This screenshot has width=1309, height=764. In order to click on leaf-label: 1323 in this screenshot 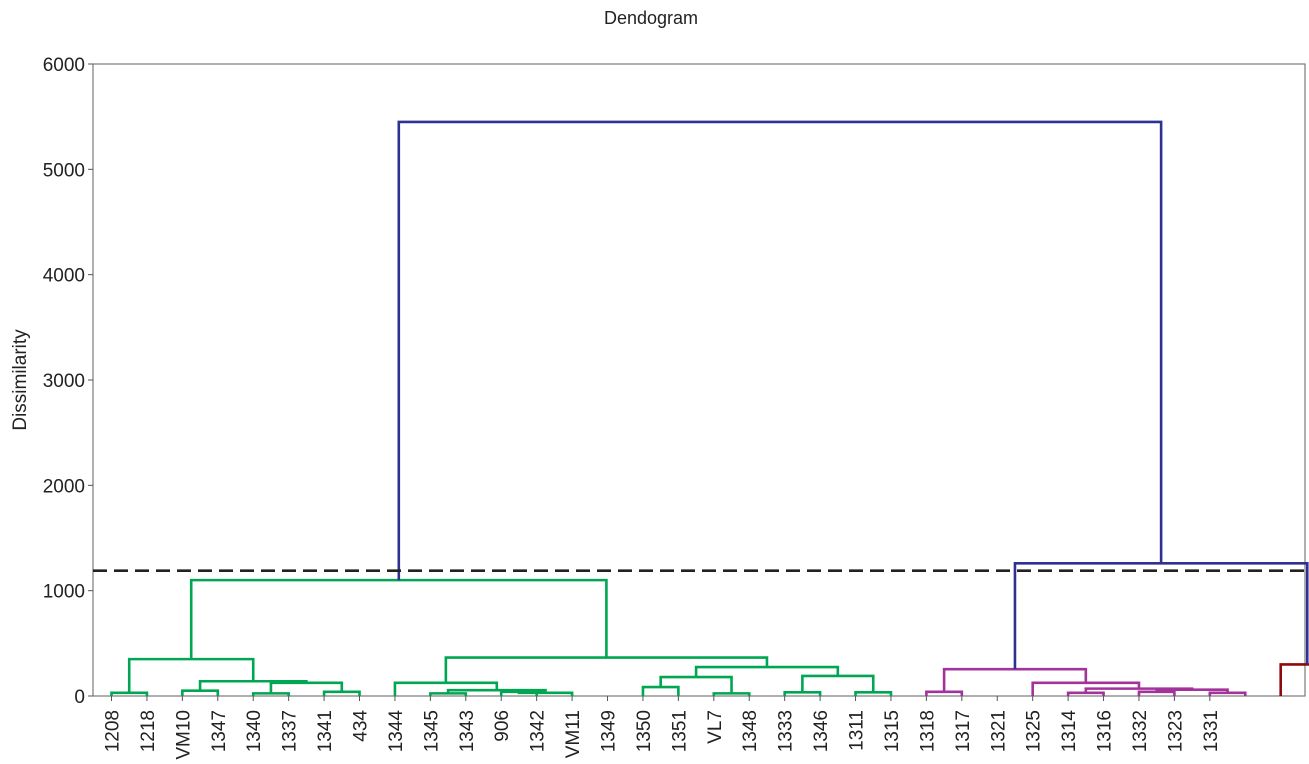, I will do `click(1175, 731)`.